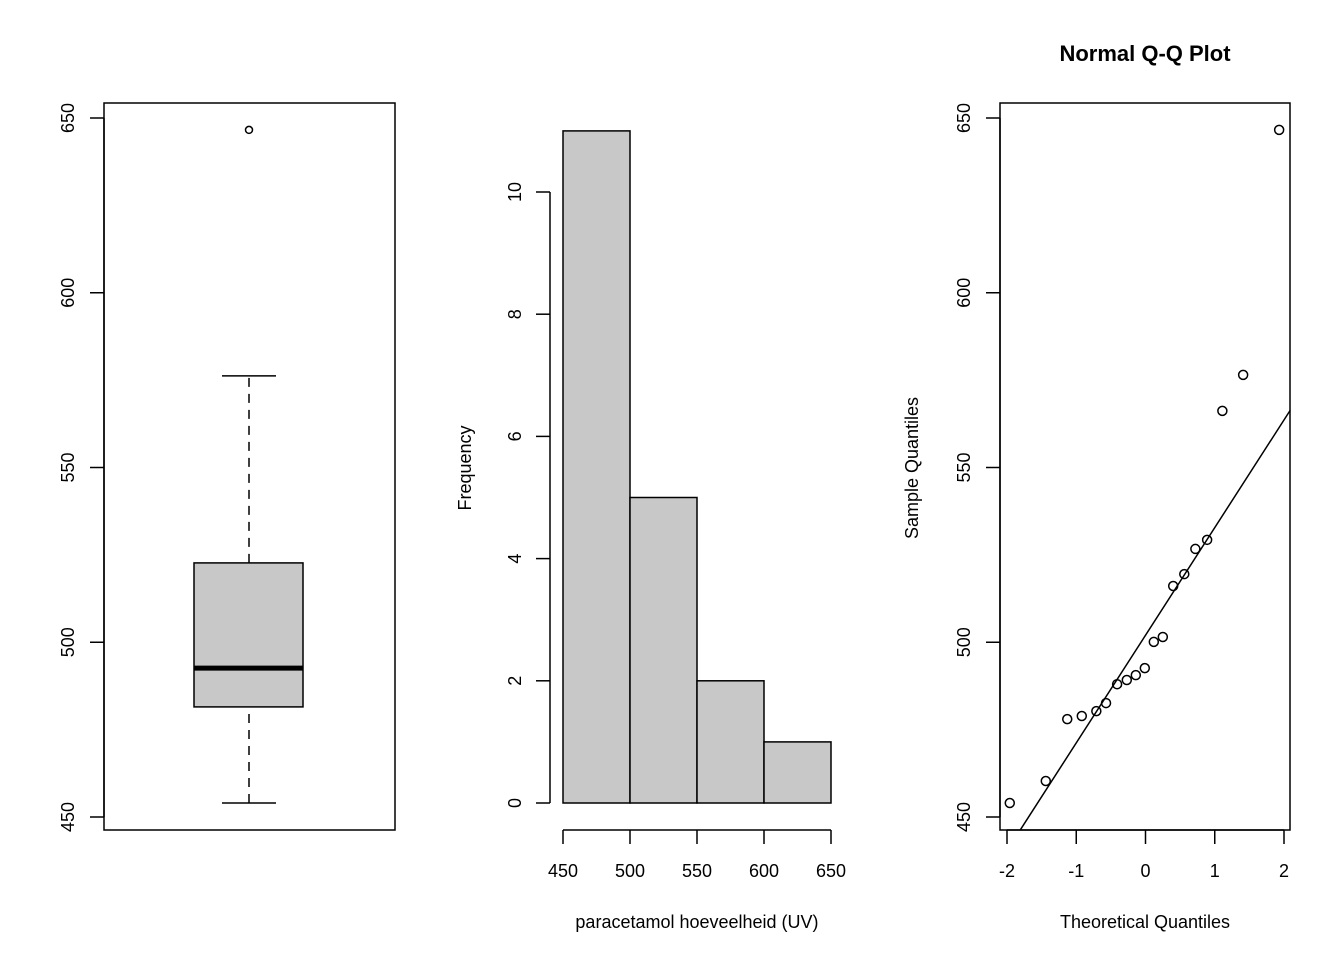 The width and height of the screenshot is (1344, 960). What do you see at coordinates (68, 467) in the screenshot?
I see `boxplot-y-tick-label: 550` at bounding box center [68, 467].